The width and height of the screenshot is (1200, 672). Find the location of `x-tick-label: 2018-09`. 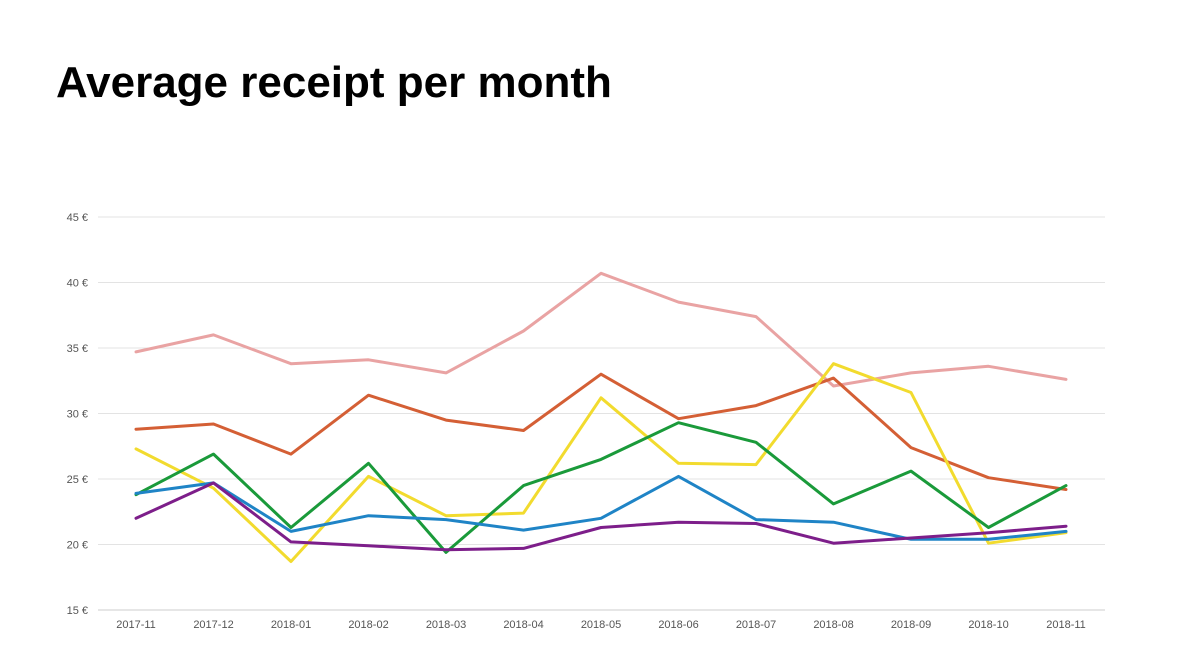

x-tick-label: 2018-09 is located at coordinates (911, 625).